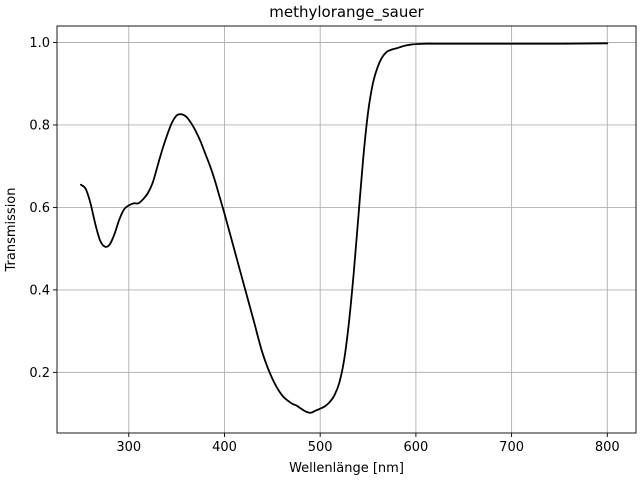 This screenshot has height=480, width=640. What do you see at coordinates (128, 447) in the screenshot?
I see `x-tick-label: 300` at bounding box center [128, 447].